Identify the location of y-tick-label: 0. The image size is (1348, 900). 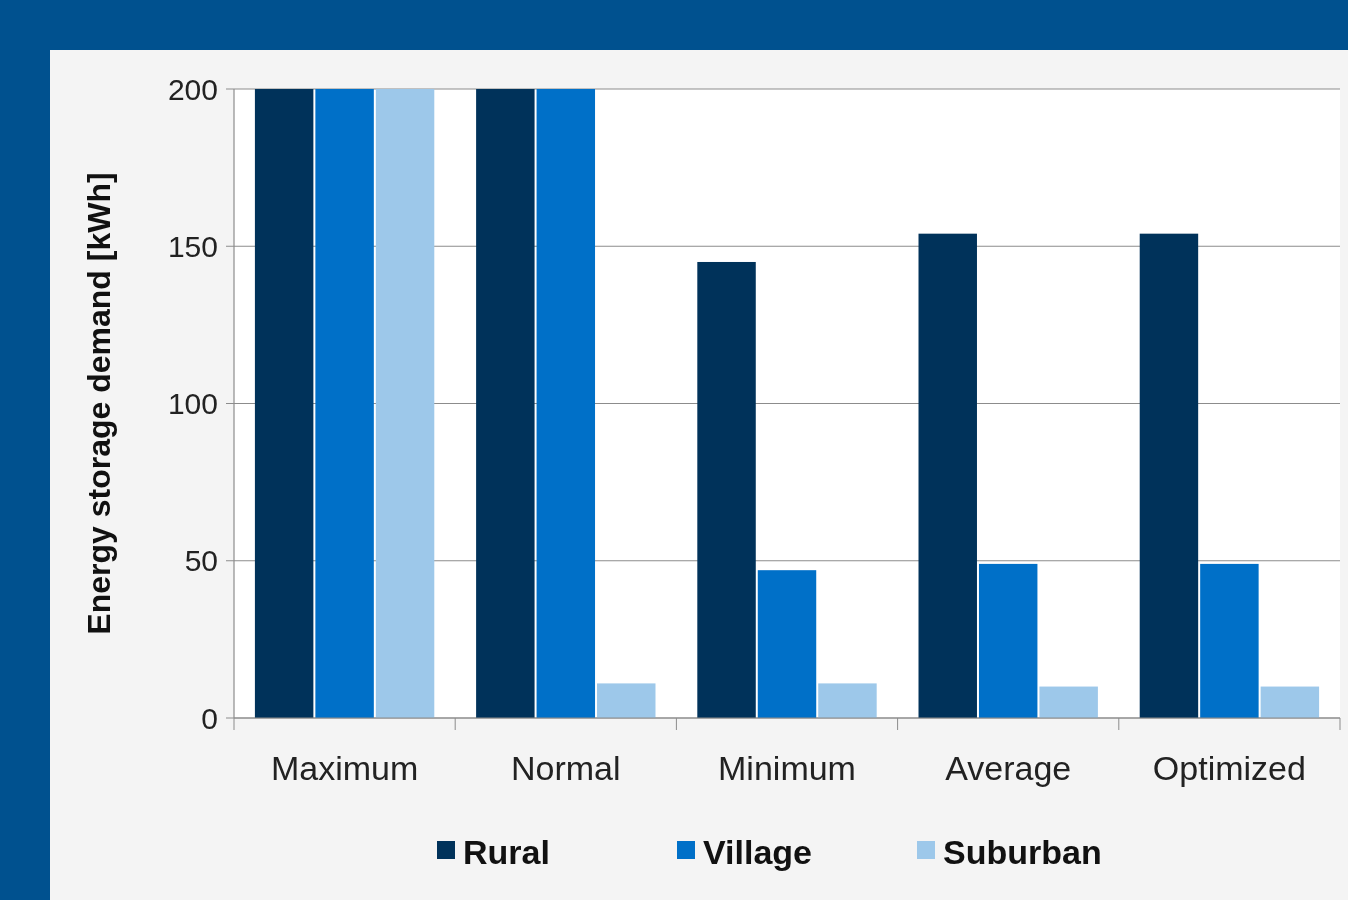
(209, 718).